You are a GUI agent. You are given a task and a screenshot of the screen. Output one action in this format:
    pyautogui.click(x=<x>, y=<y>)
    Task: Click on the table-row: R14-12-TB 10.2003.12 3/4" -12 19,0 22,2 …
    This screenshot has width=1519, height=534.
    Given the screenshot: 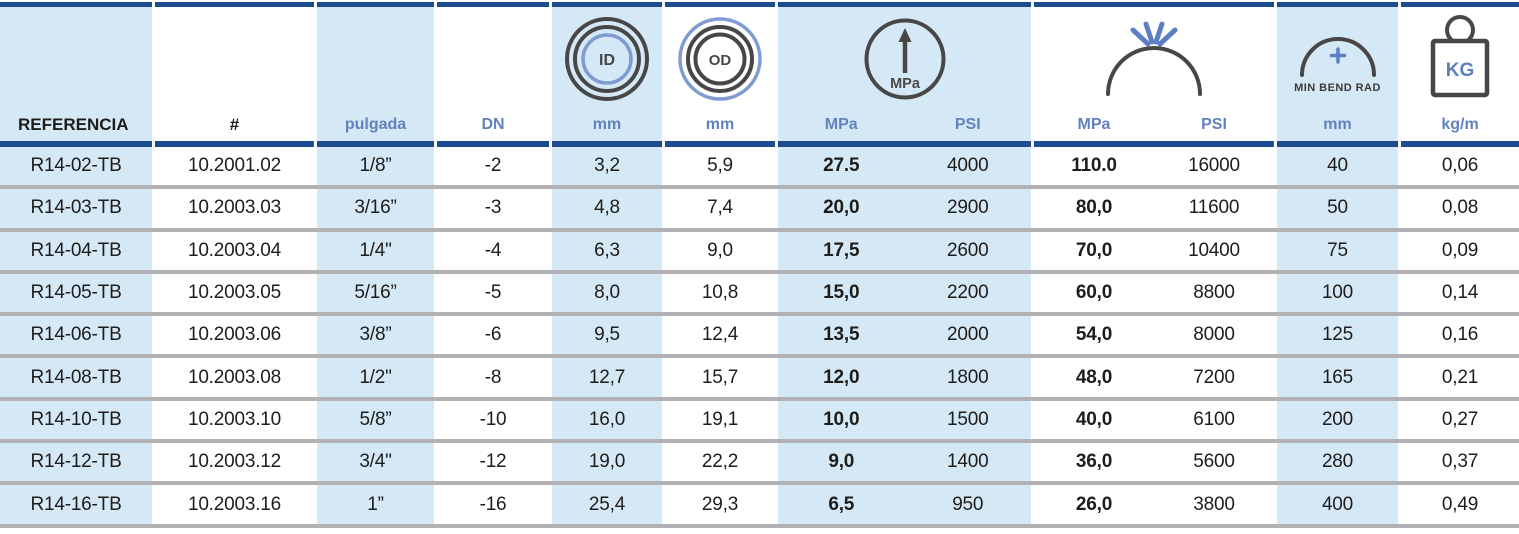 What is the action you would take?
    pyautogui.click(x=759, y=464)
    